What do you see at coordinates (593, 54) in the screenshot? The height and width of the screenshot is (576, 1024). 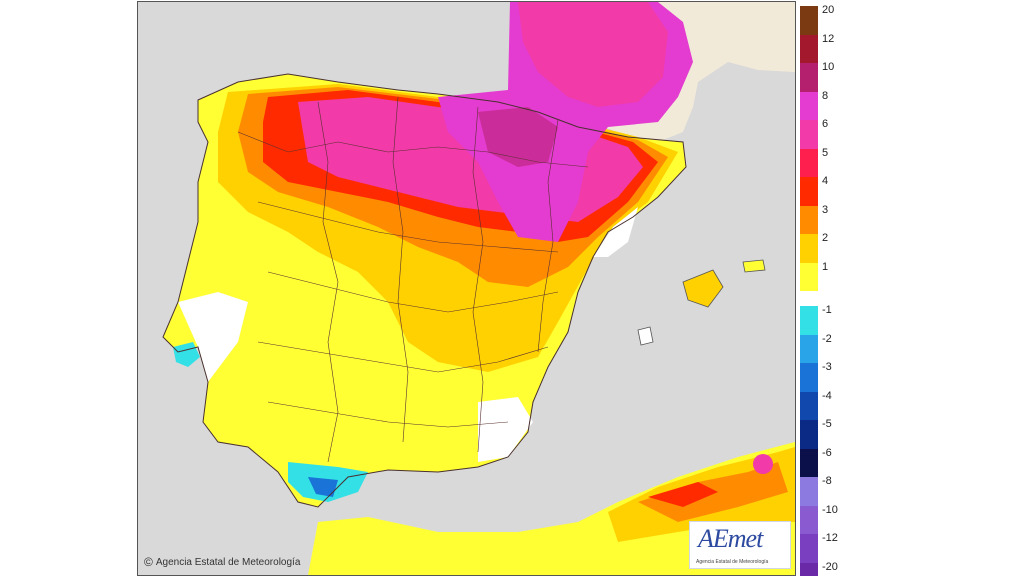 I see `hot-band-6-pyrenees` at bounding box center [593, 54].